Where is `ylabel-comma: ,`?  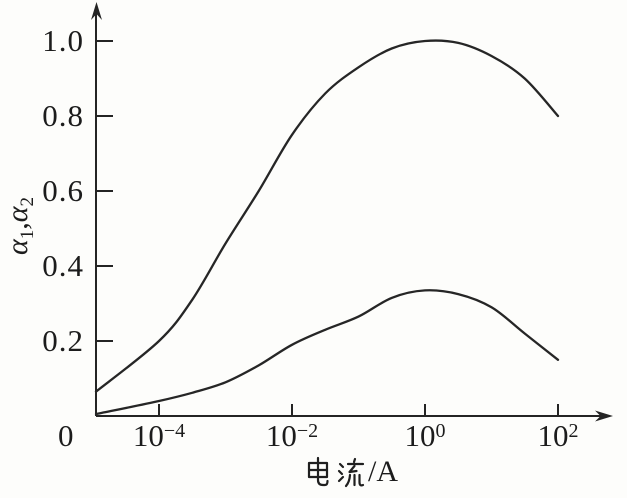
ylabel-comma: , is located at coordinates (17, 226).